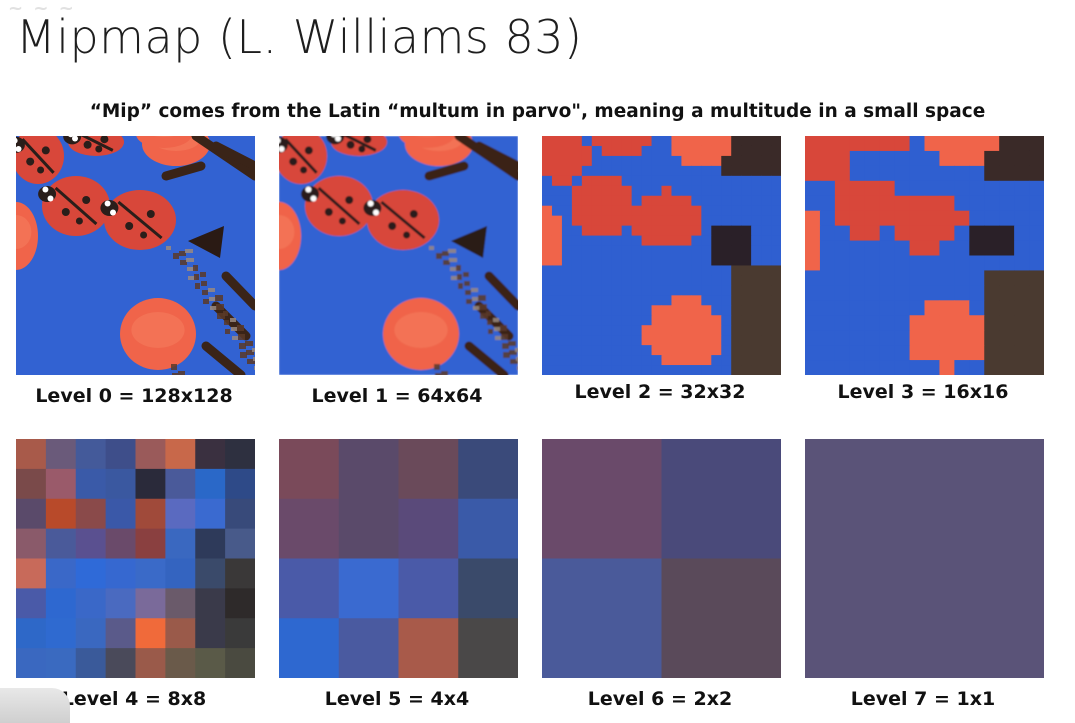 This screenshot has height=723, width=1075. Describe the element at coordinates (42, 9) in the screenshot. I see `watermark: ~ ~ ~` at that location.